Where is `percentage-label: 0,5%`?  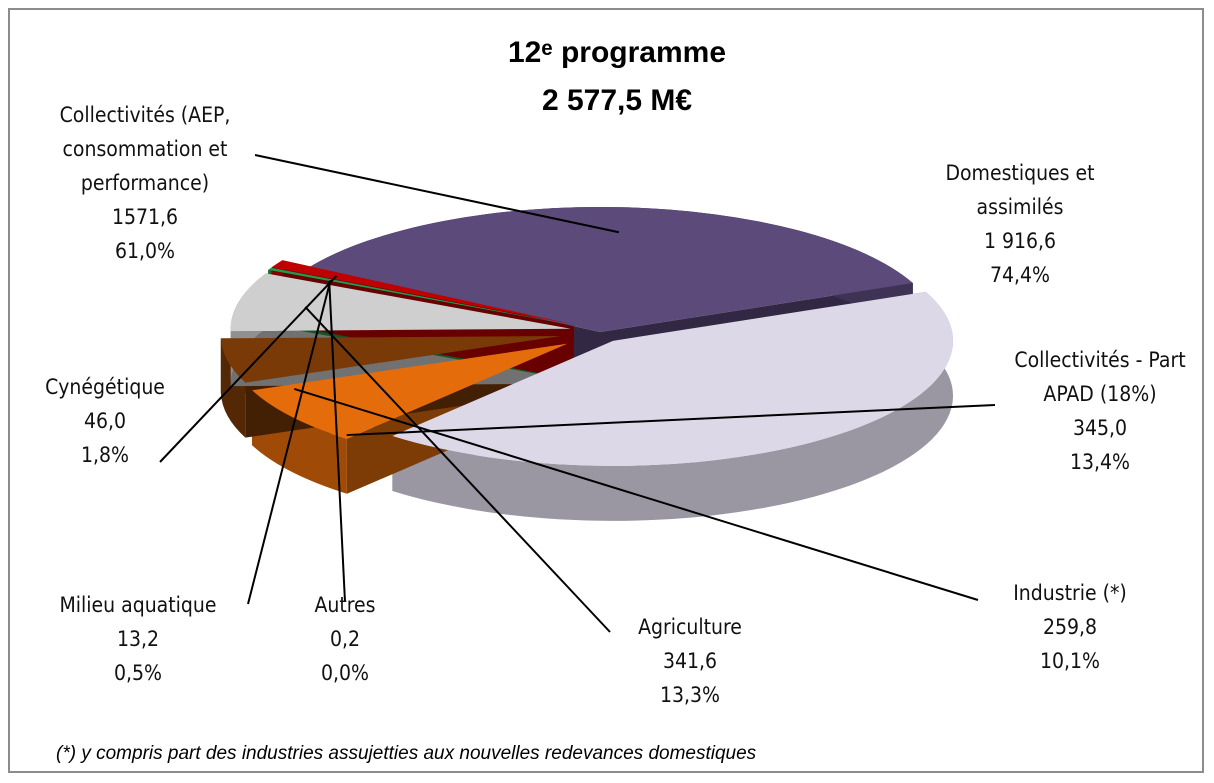
percentage-label: 0,5% is located at coordinates (138, 673).